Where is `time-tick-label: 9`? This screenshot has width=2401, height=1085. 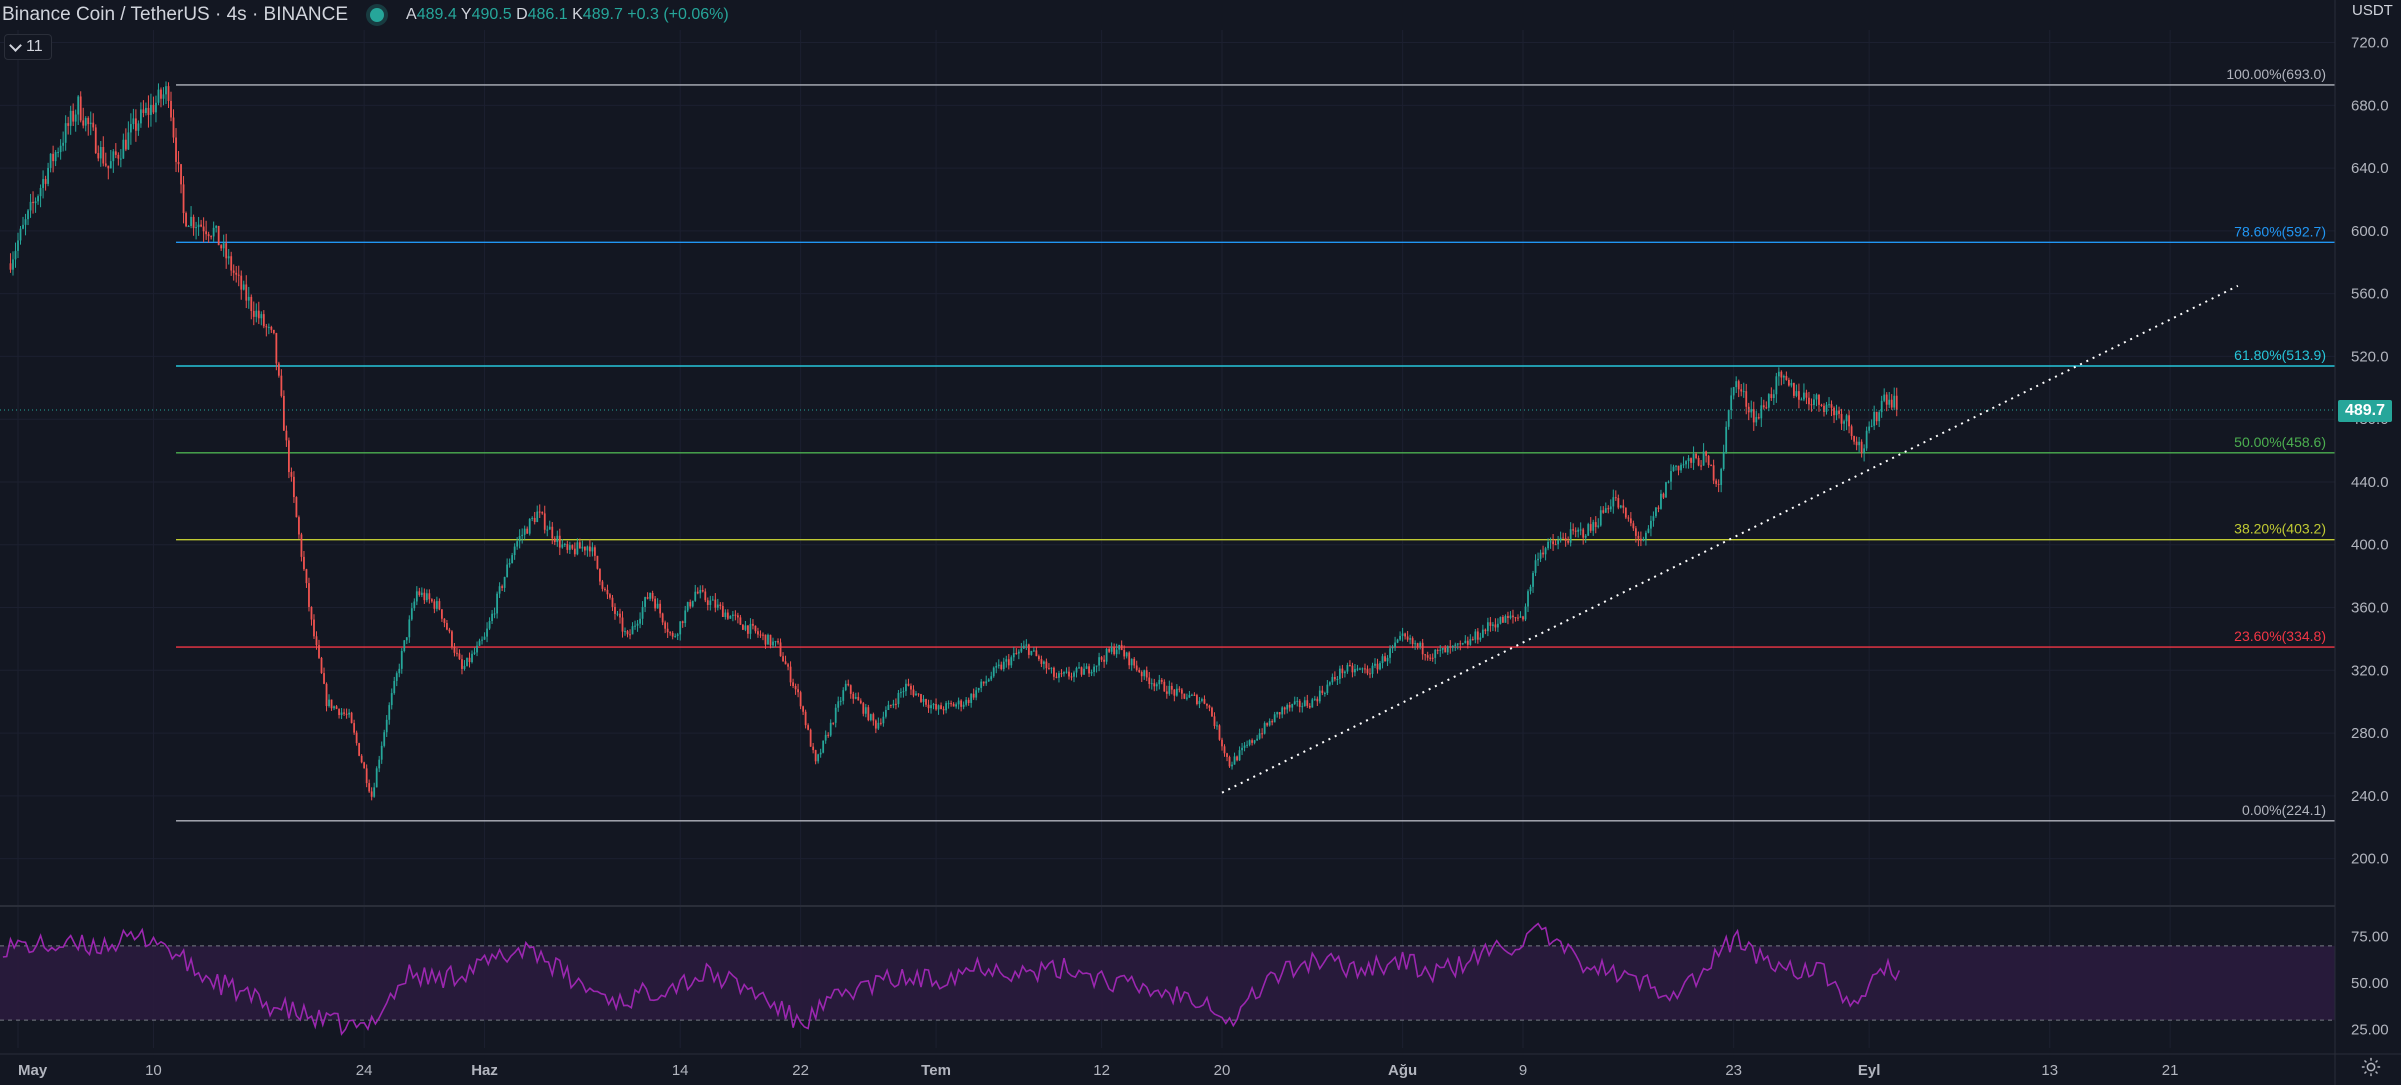 time-tick-label: 9 is located at coordinates (1523, 1070).